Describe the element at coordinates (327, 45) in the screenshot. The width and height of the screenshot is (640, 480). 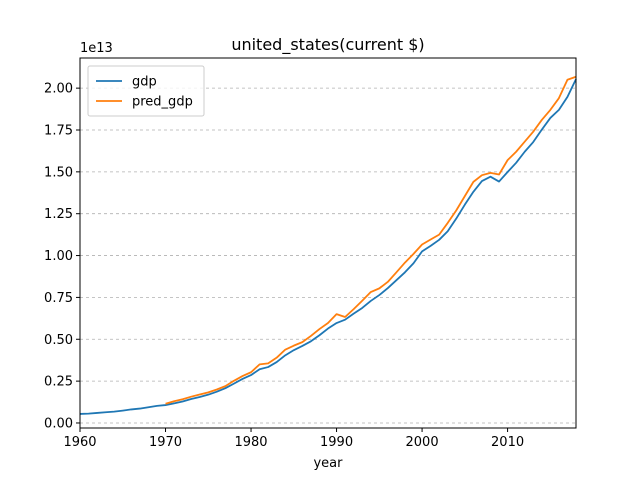
I see `chart-title: united_states(current $)` at that location.